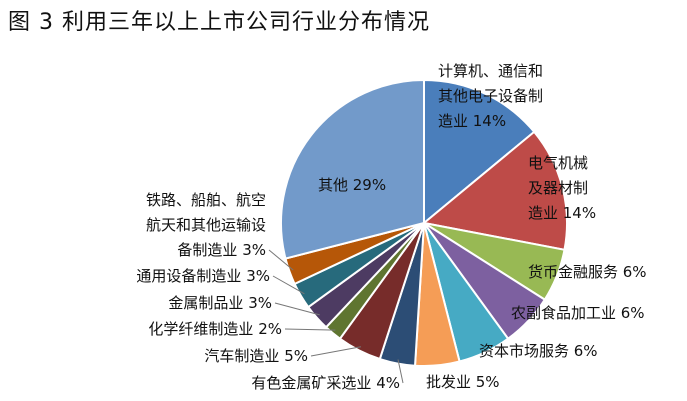 The image size is (687, 401). I want to click on slice-label: 通用设备制造业 3%, so click(203, 276).